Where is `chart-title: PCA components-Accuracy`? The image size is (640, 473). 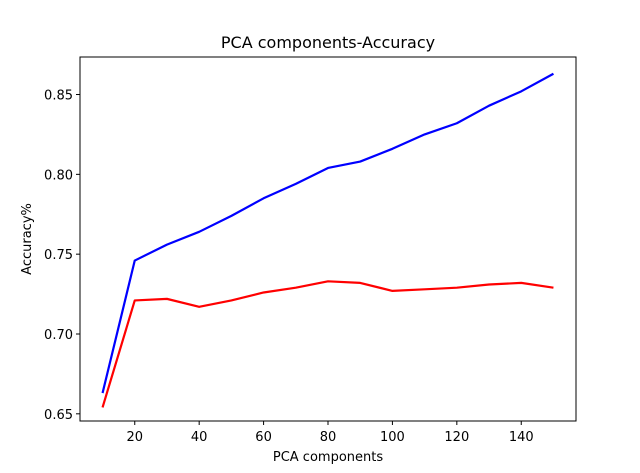 chart-title: PCA components-Accuracy is located at coordinates (328, 42).